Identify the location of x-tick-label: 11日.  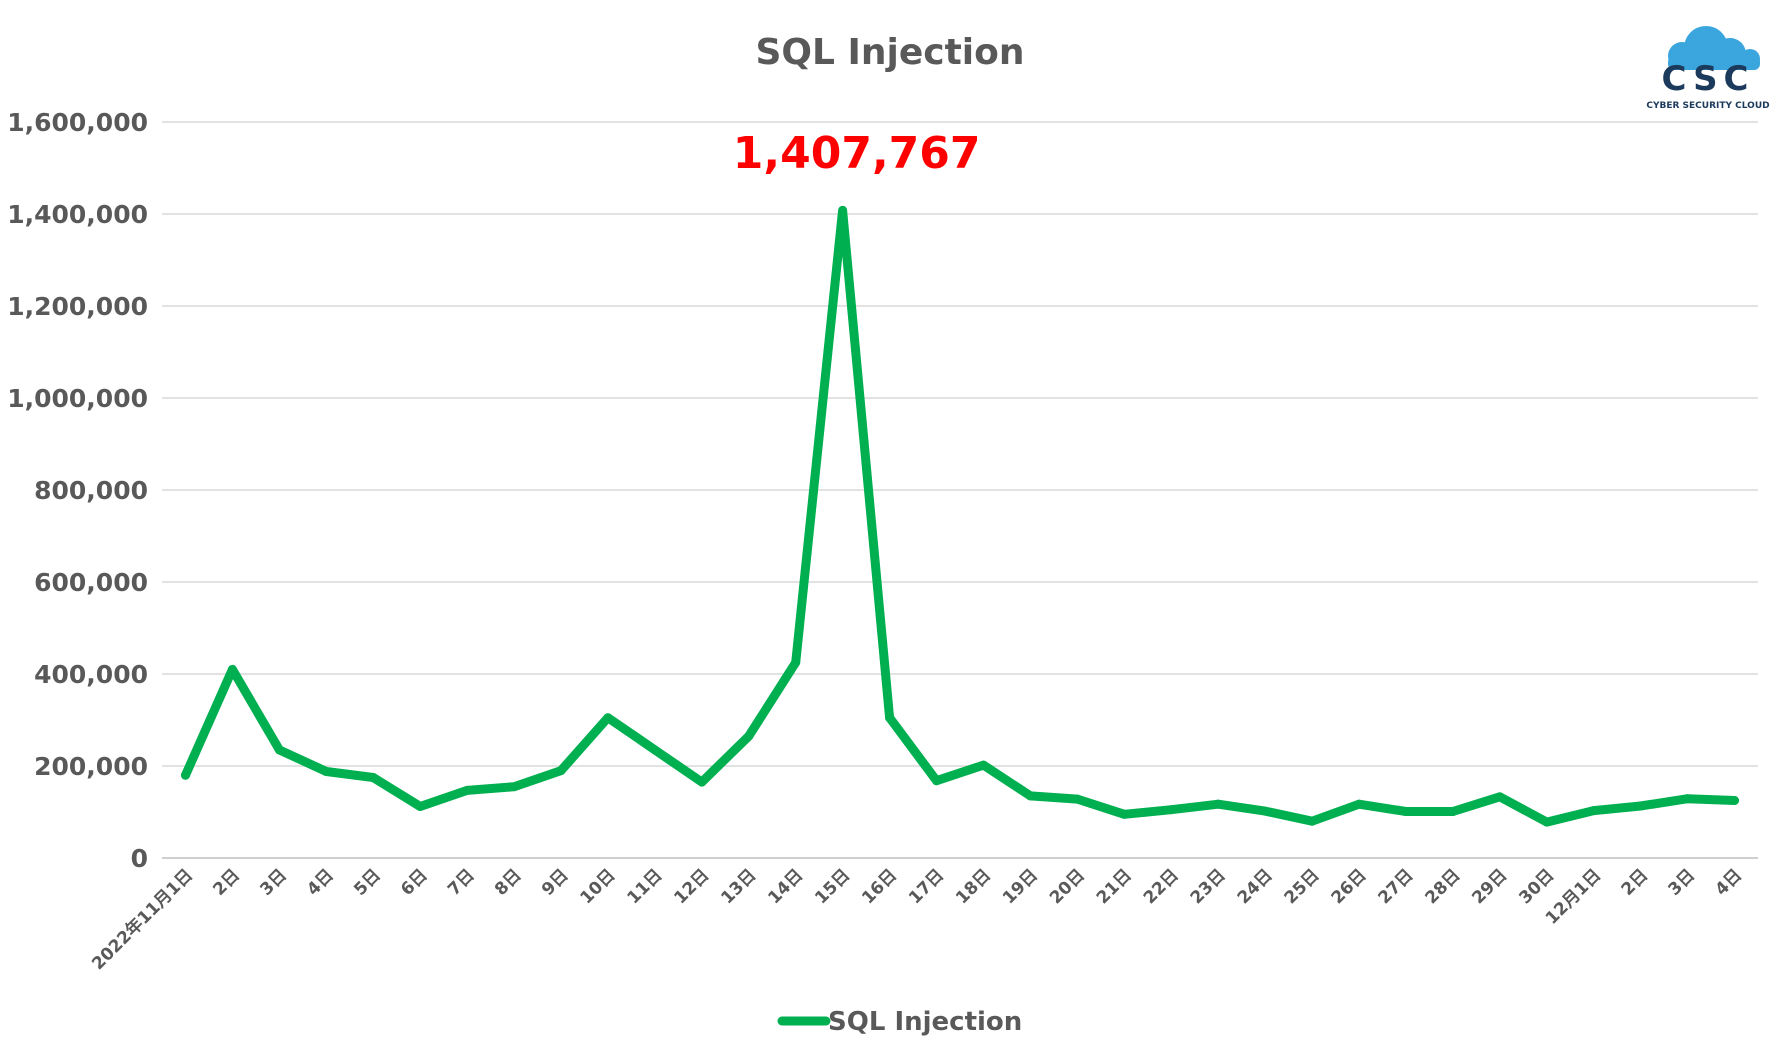
(645, 886).